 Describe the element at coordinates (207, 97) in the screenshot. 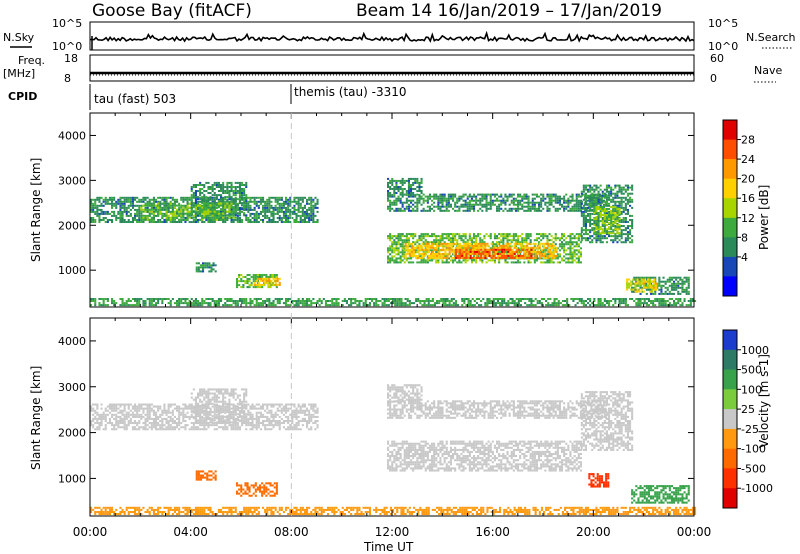

I see `cpid-panel: CPID tau (fast) 503 themis (tau) -3310` at that location.